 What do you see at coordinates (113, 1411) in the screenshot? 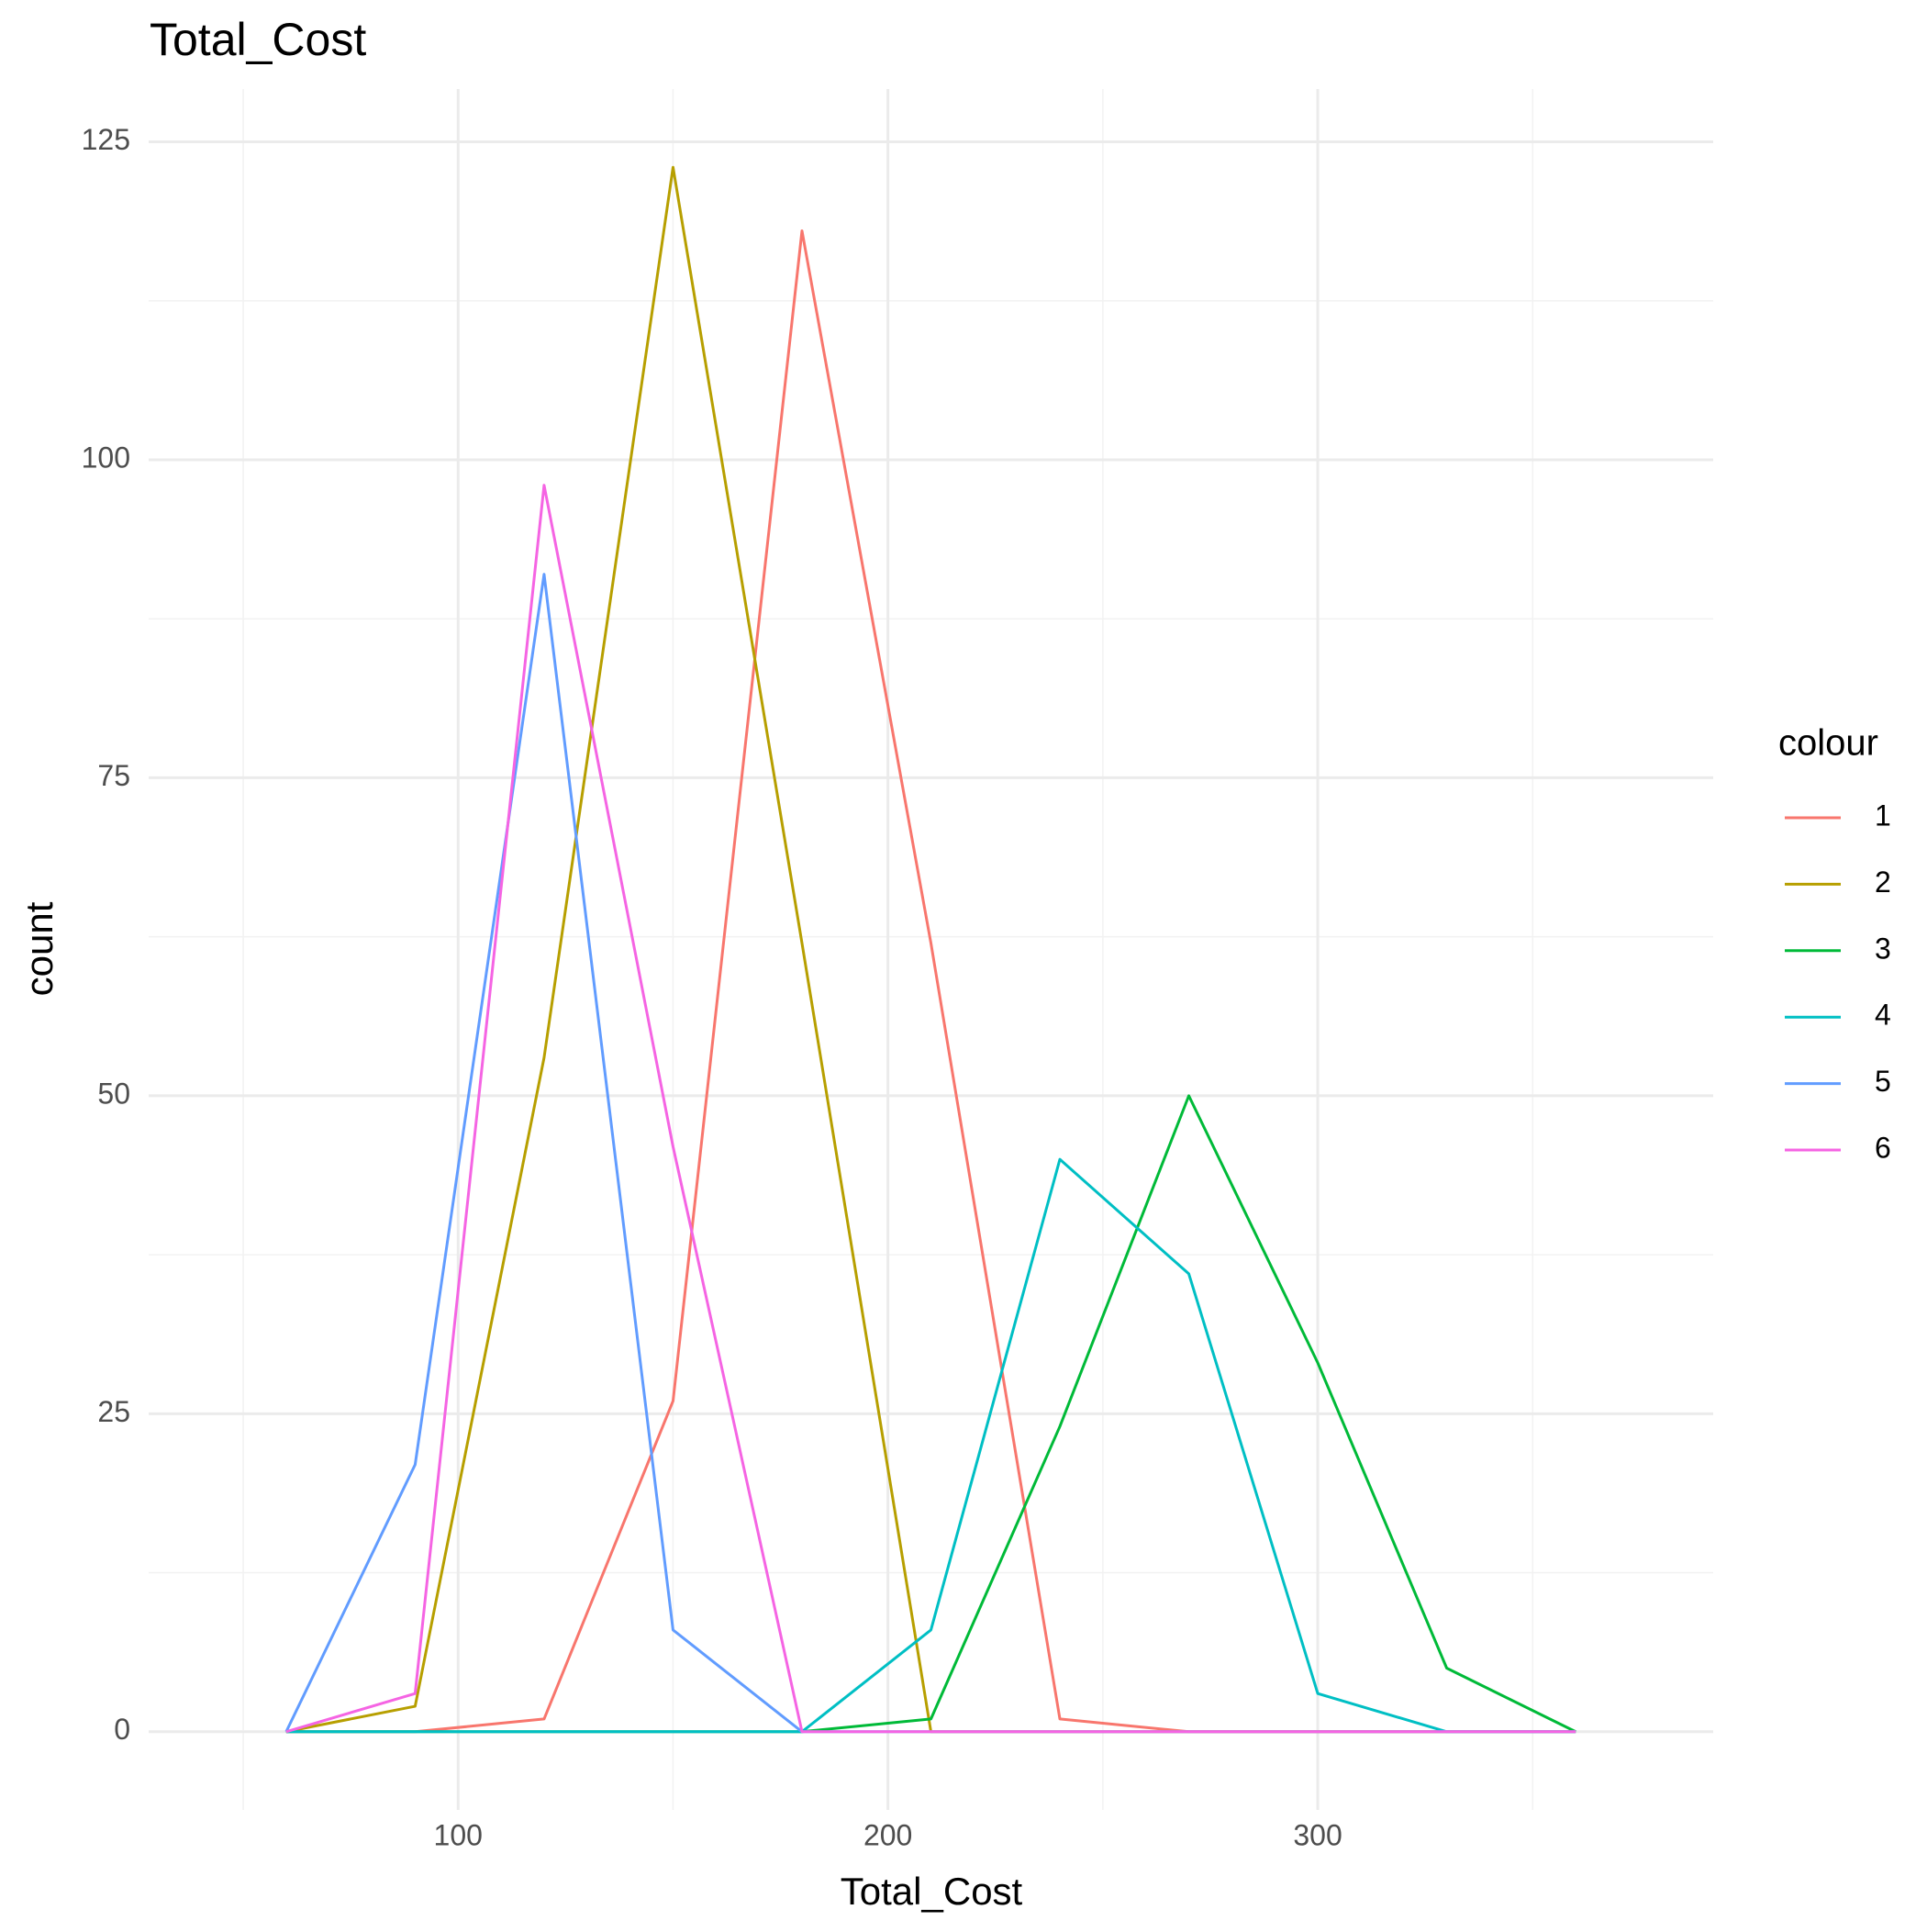
I see `y-tick-label: 25` at bounding box center [113, 1411].